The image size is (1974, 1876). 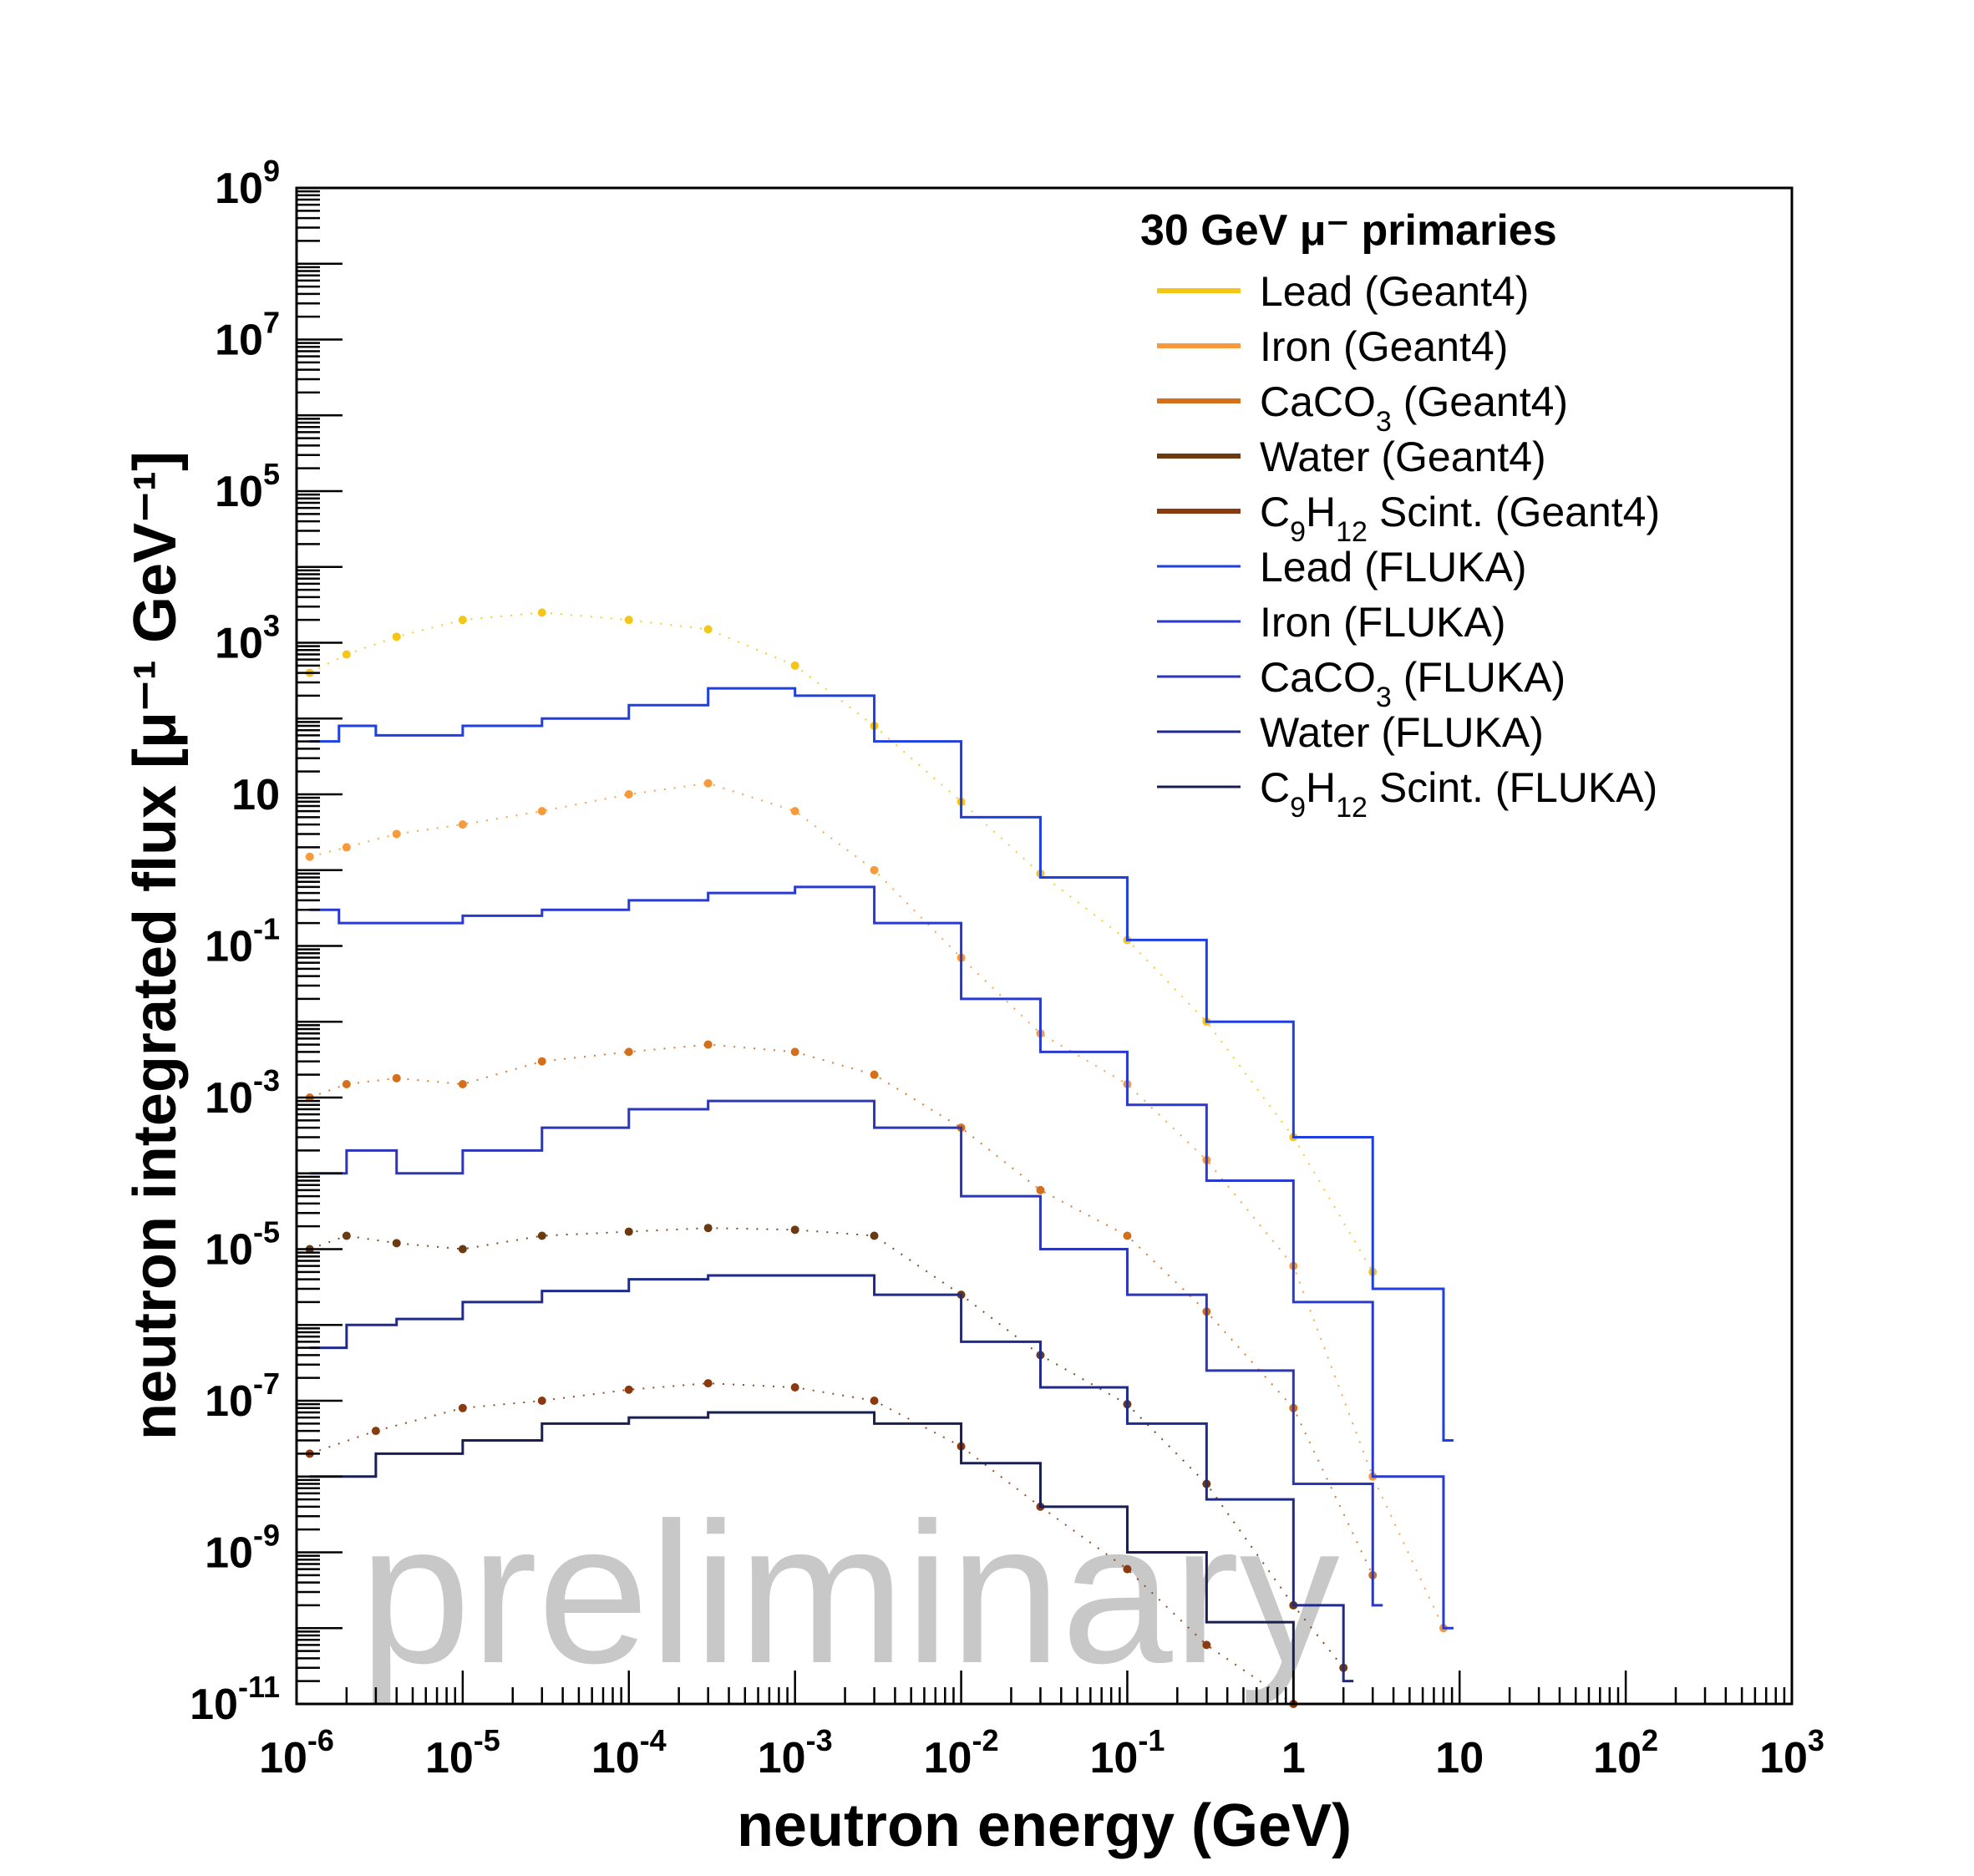 What do you see at coordinates (248, 183) in the screenshot?
I see `y-tick-label: 10⁹` at bounding box center [248, 183].